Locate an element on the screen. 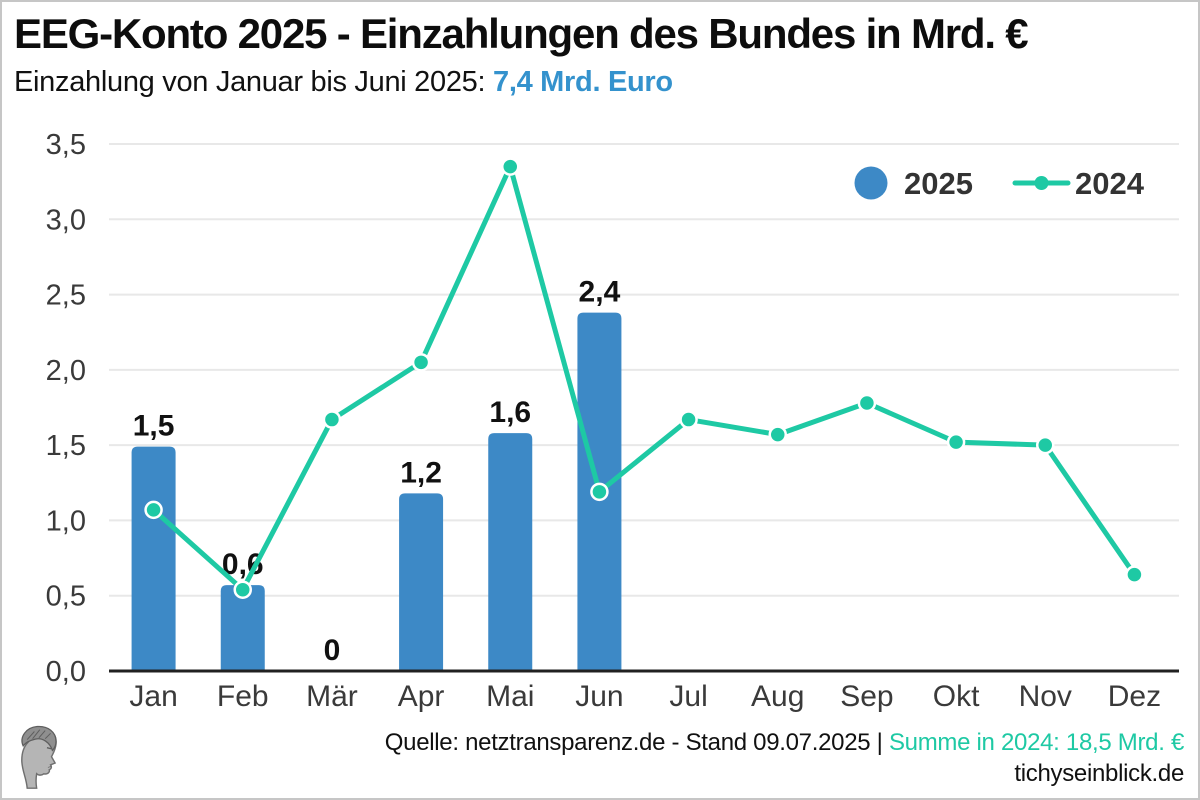 This screenshot has height=800, width=1200. sum-2024-text: Summe in 2024: 18,5 Mrd. € is located at coordinates (1036, 742).